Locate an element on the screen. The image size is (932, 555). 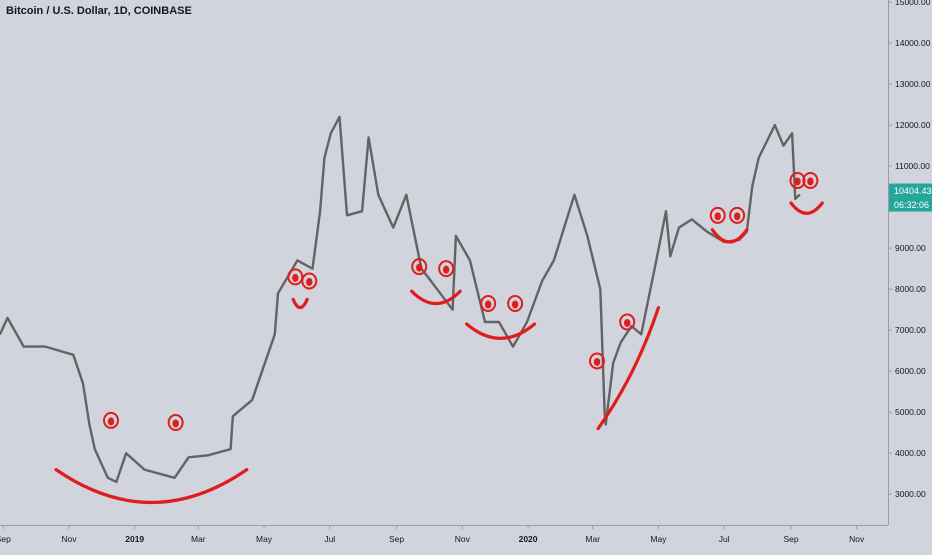
last-price-value: 10404.43 is located at coordinates (913, 191).